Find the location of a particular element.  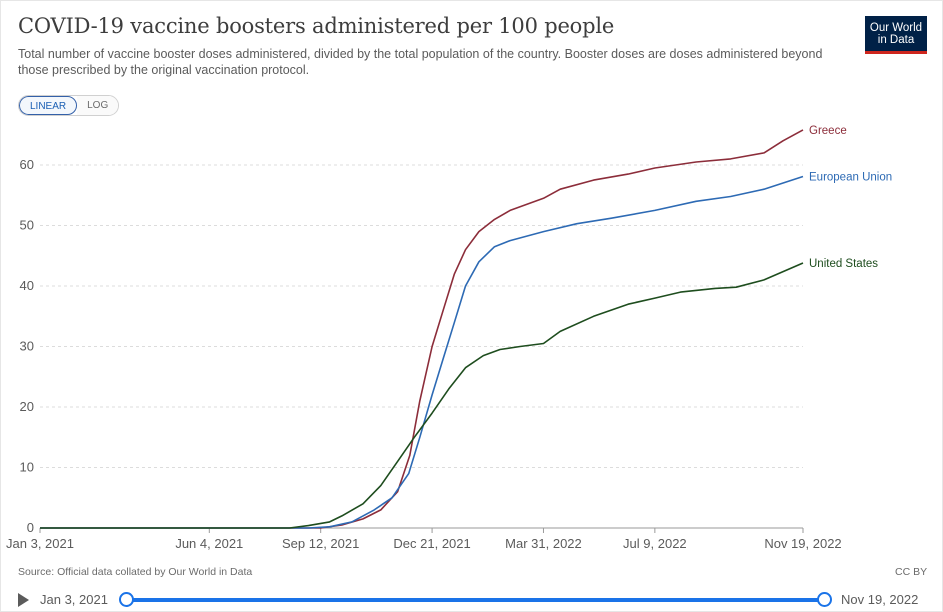

log-scale-button: LOG is located at coordinates (98, 105).